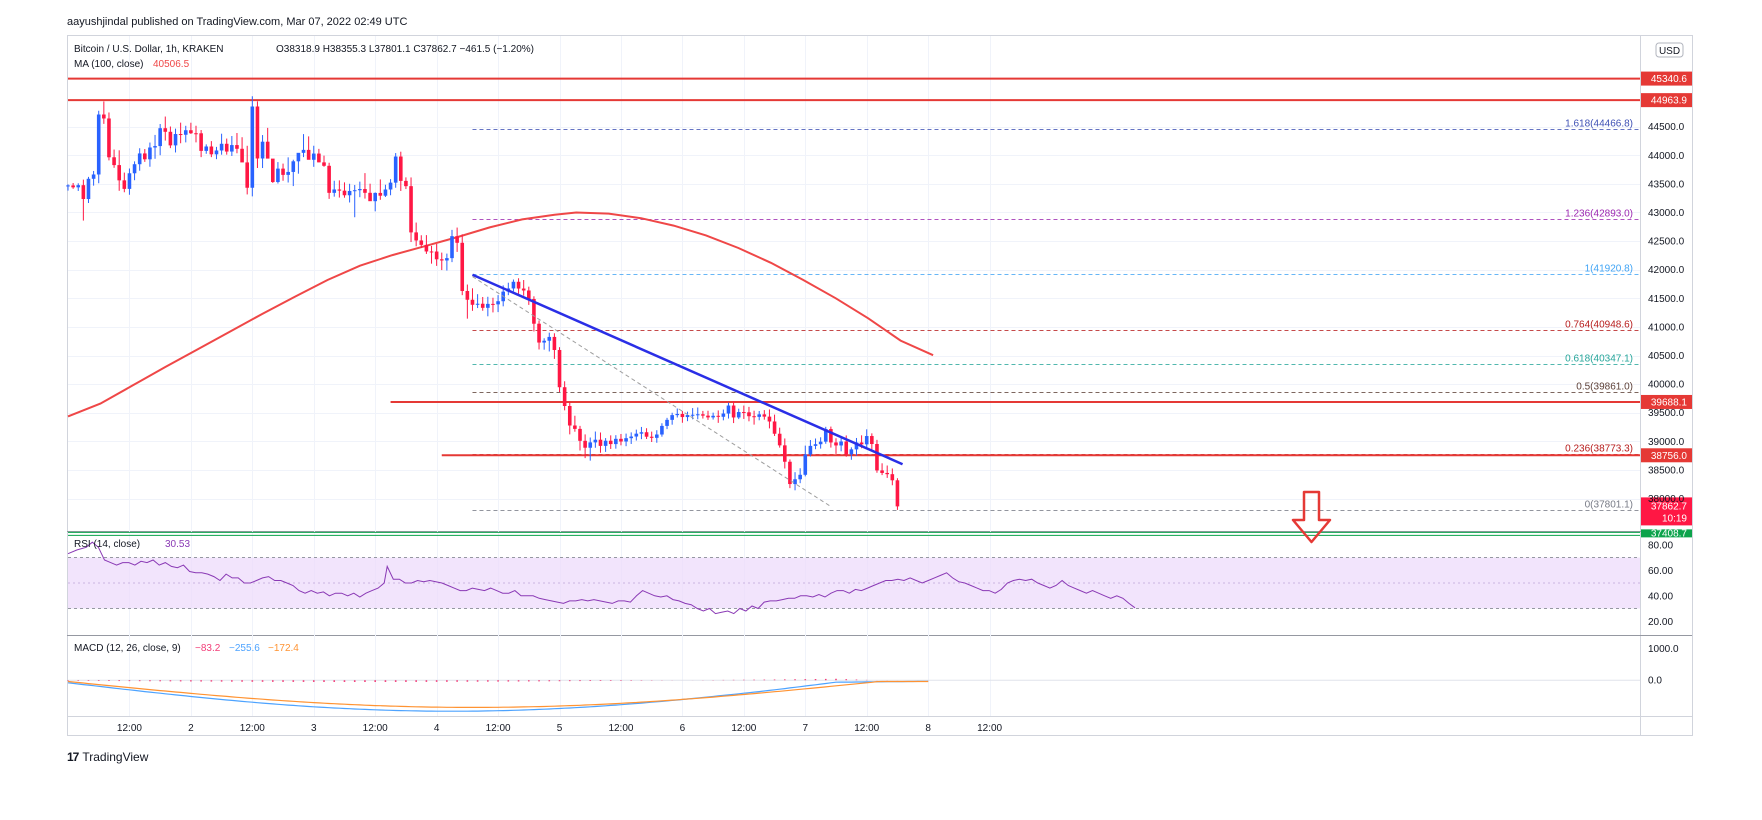 The width and height of the screenshot is (1762, 820). What do you see at coordinates (1666, 156) in the screenshot?
I see `price-tick-1: 44000.0` at bounding box center [1666, 156].